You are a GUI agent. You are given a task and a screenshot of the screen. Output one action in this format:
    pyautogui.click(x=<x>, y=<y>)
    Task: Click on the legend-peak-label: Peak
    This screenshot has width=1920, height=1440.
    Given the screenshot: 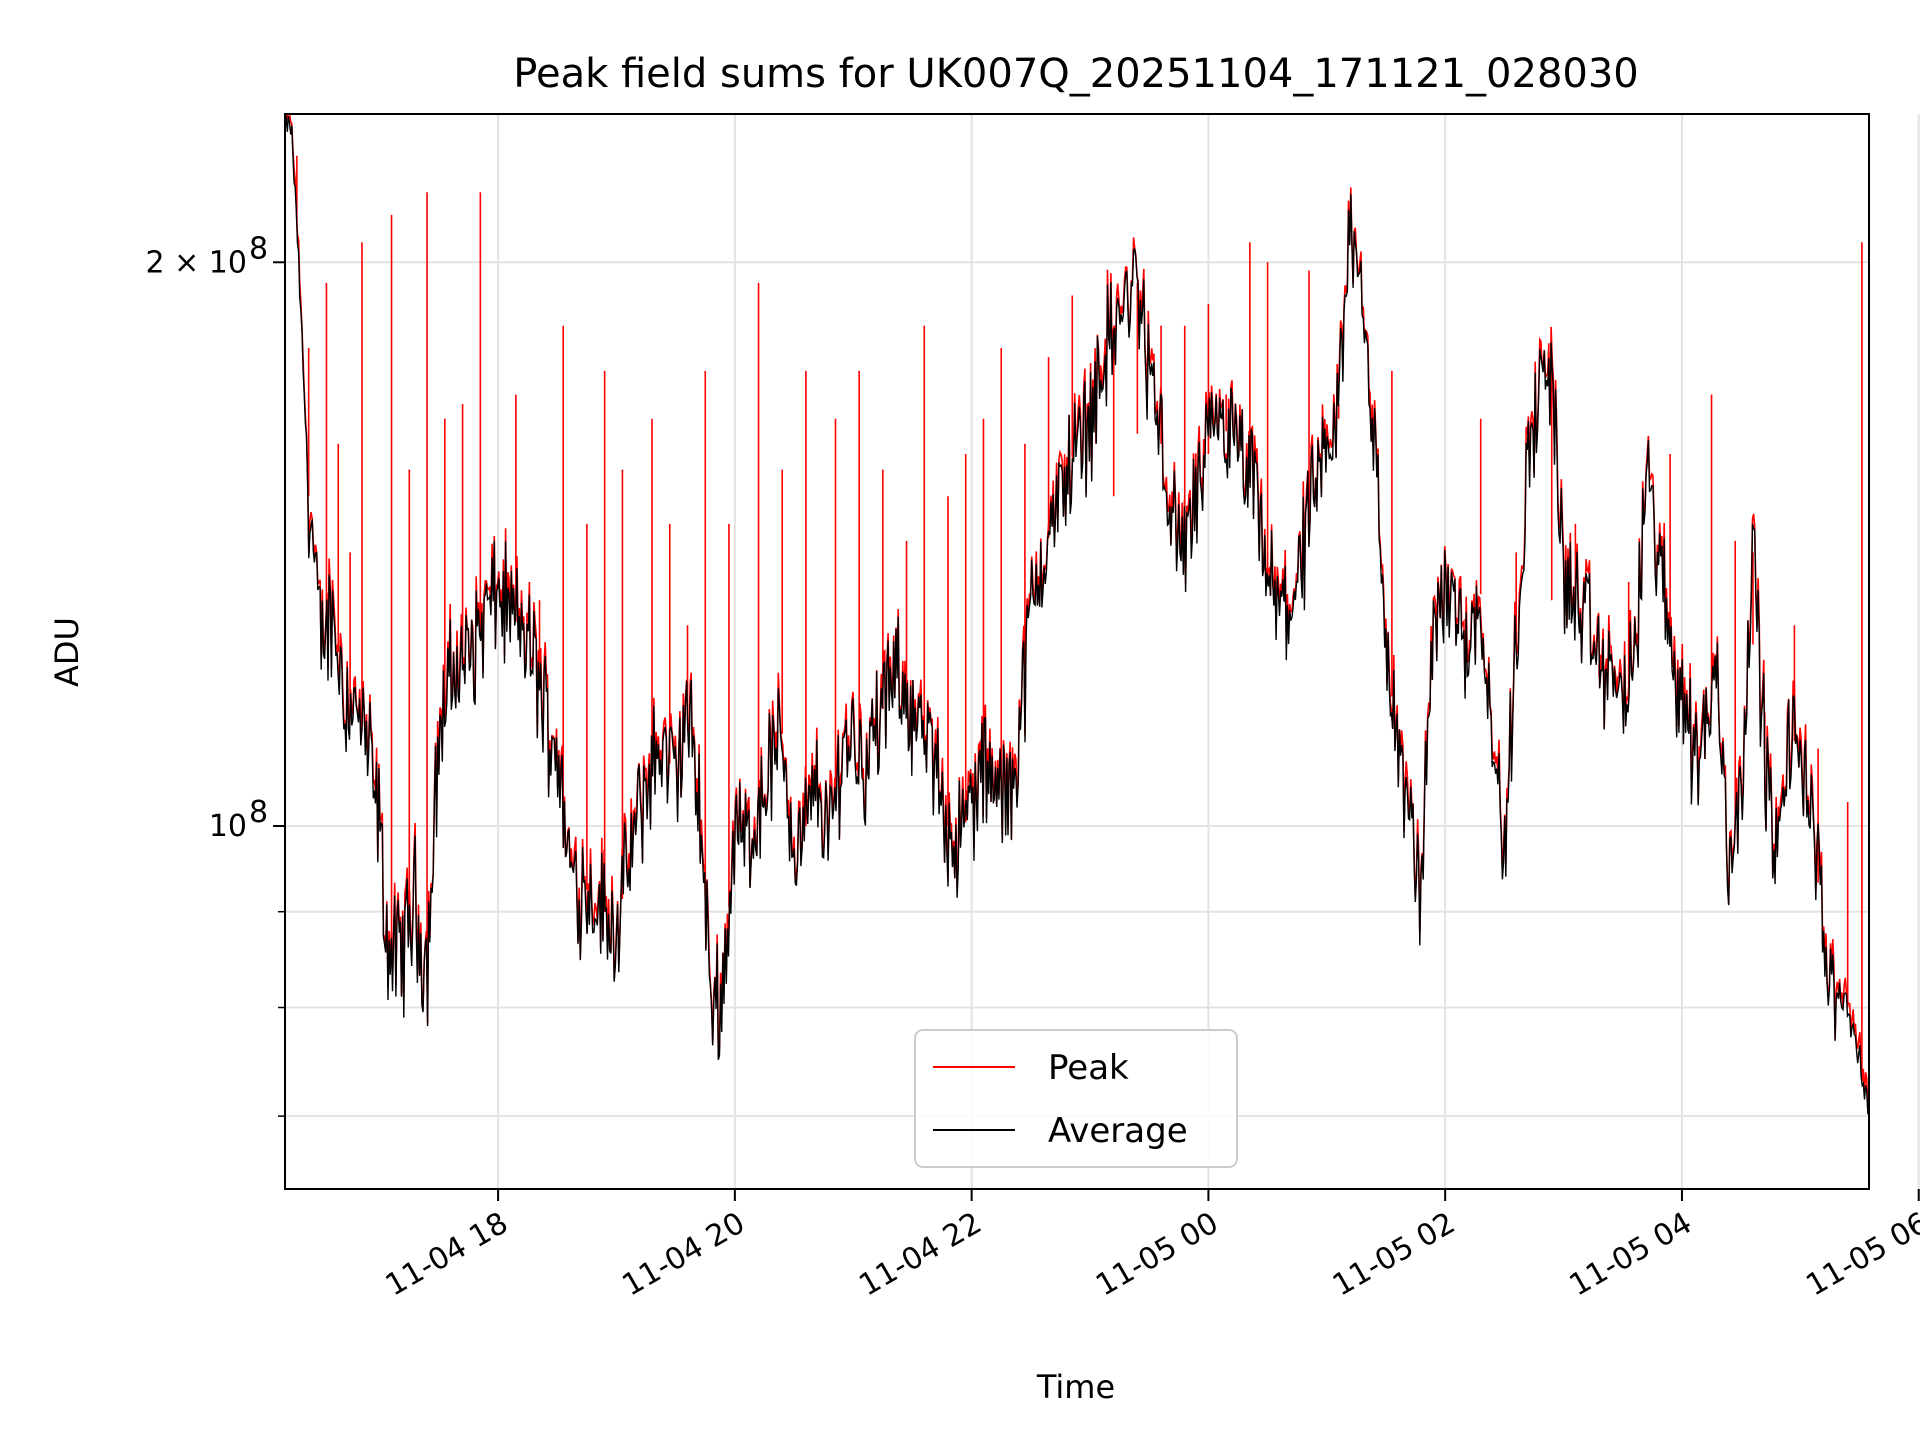 What is the action you would take?
    pyautogui.click(x=1088, y=1068)
    